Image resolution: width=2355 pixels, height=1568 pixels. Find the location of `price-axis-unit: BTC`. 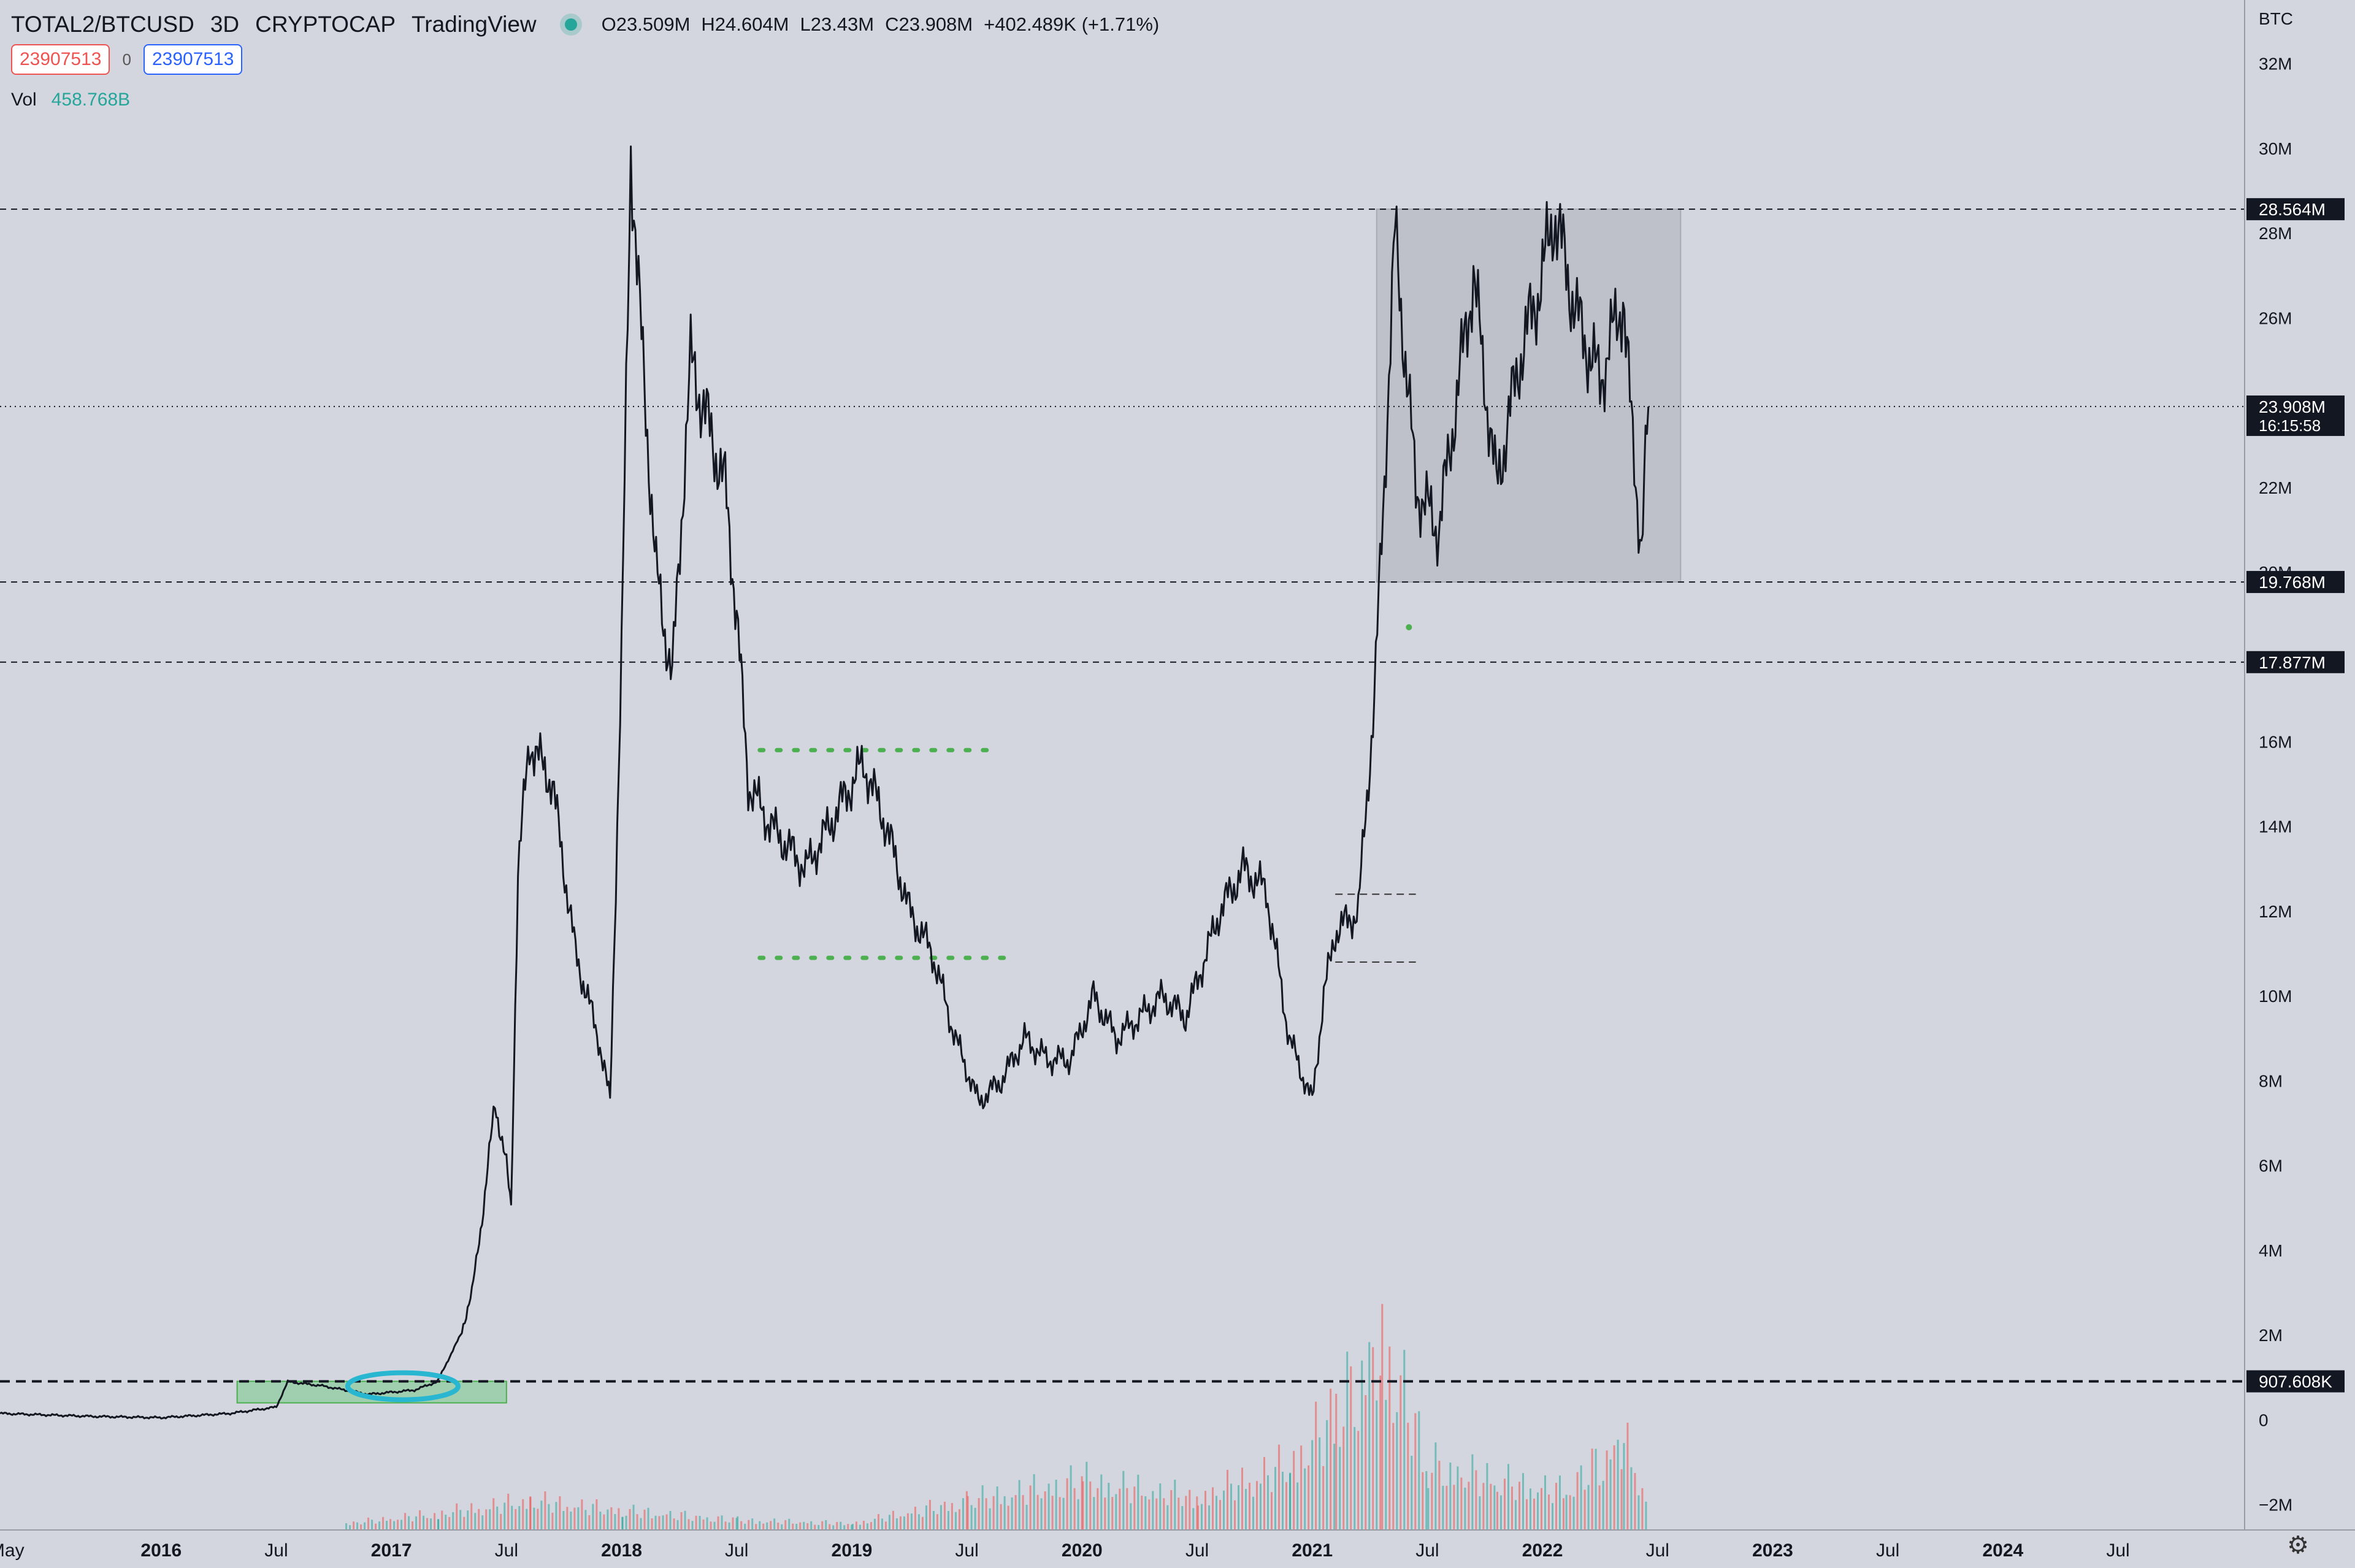

price-axis-unit: BTC is located at coordinates (2276, 18).